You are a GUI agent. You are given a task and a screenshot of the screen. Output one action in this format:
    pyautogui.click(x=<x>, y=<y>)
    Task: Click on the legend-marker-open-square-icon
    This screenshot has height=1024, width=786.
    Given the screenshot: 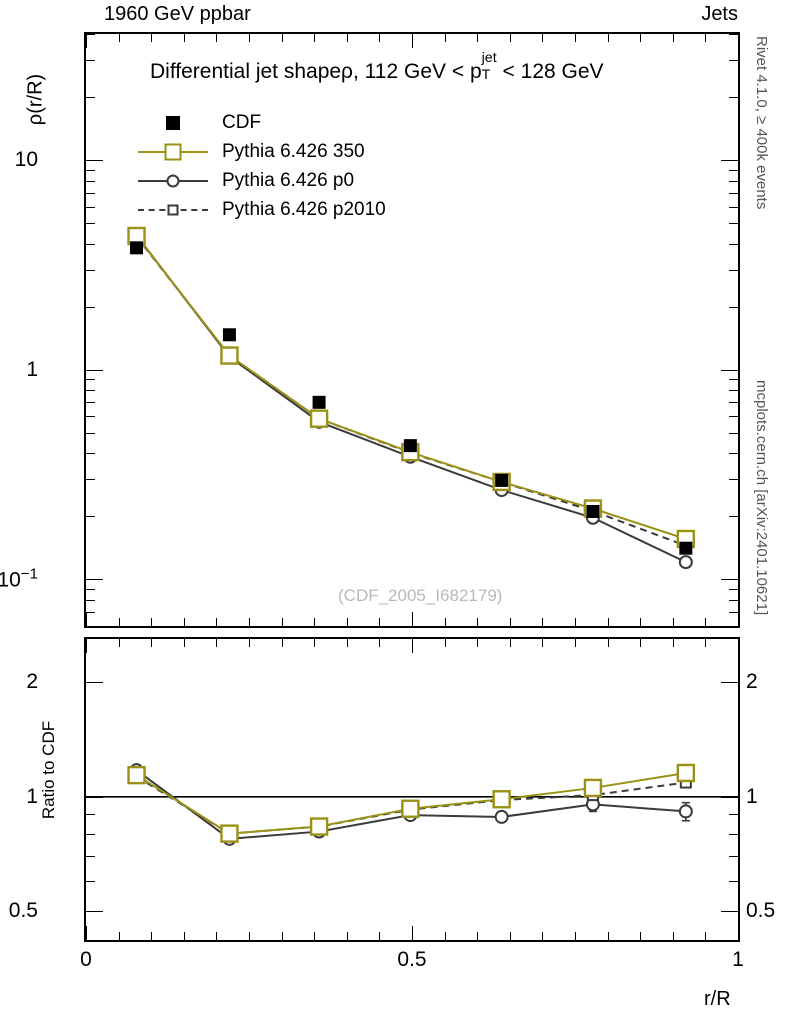 What is the action you would take?
    pyautogui.click(x=173, y=151)
    